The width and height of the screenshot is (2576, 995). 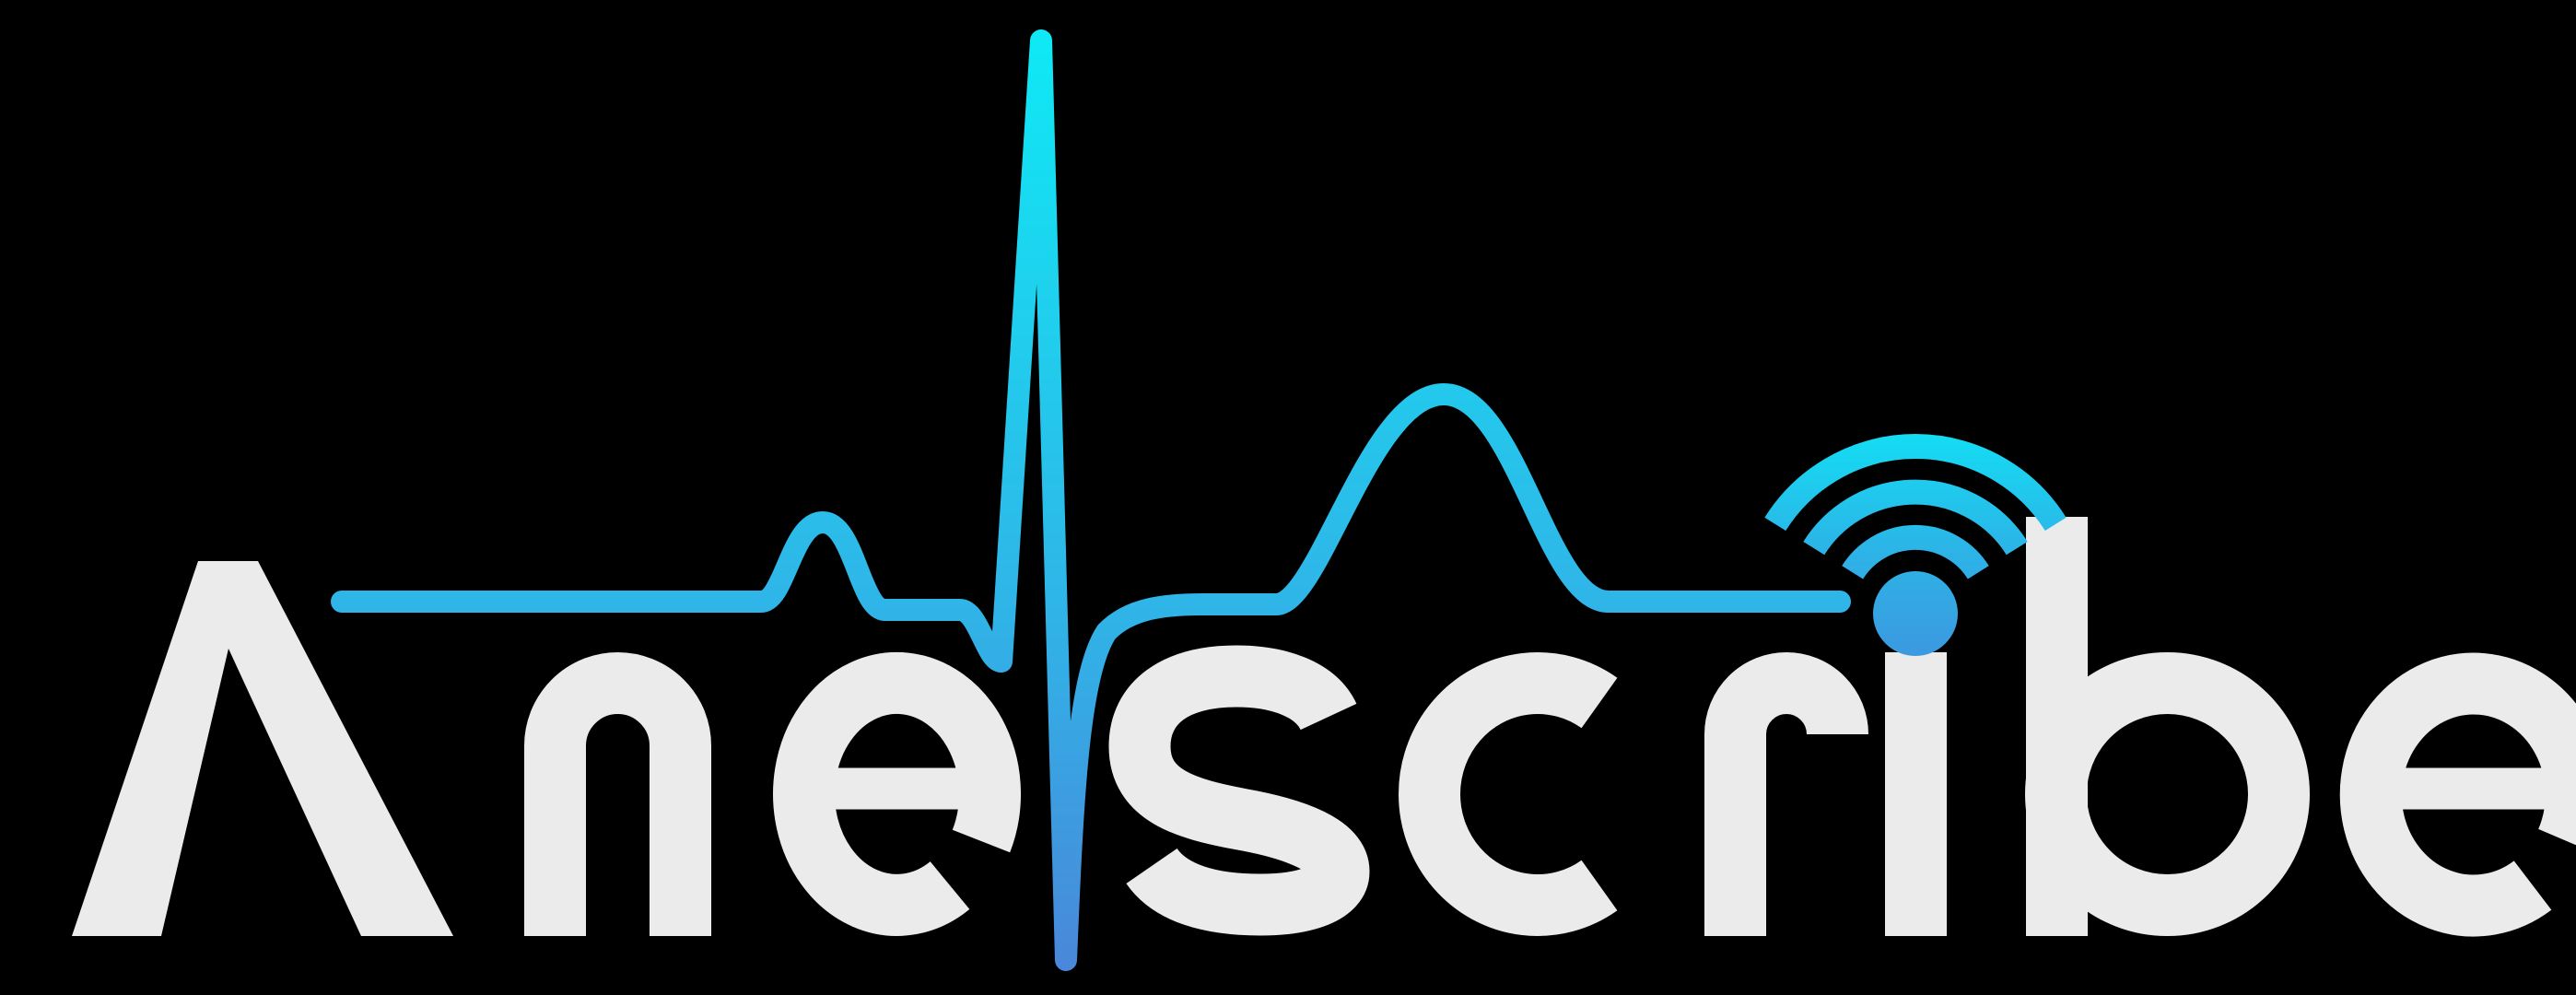 I want to click on wifi-arc-middle, so click(x=1915, y=517).